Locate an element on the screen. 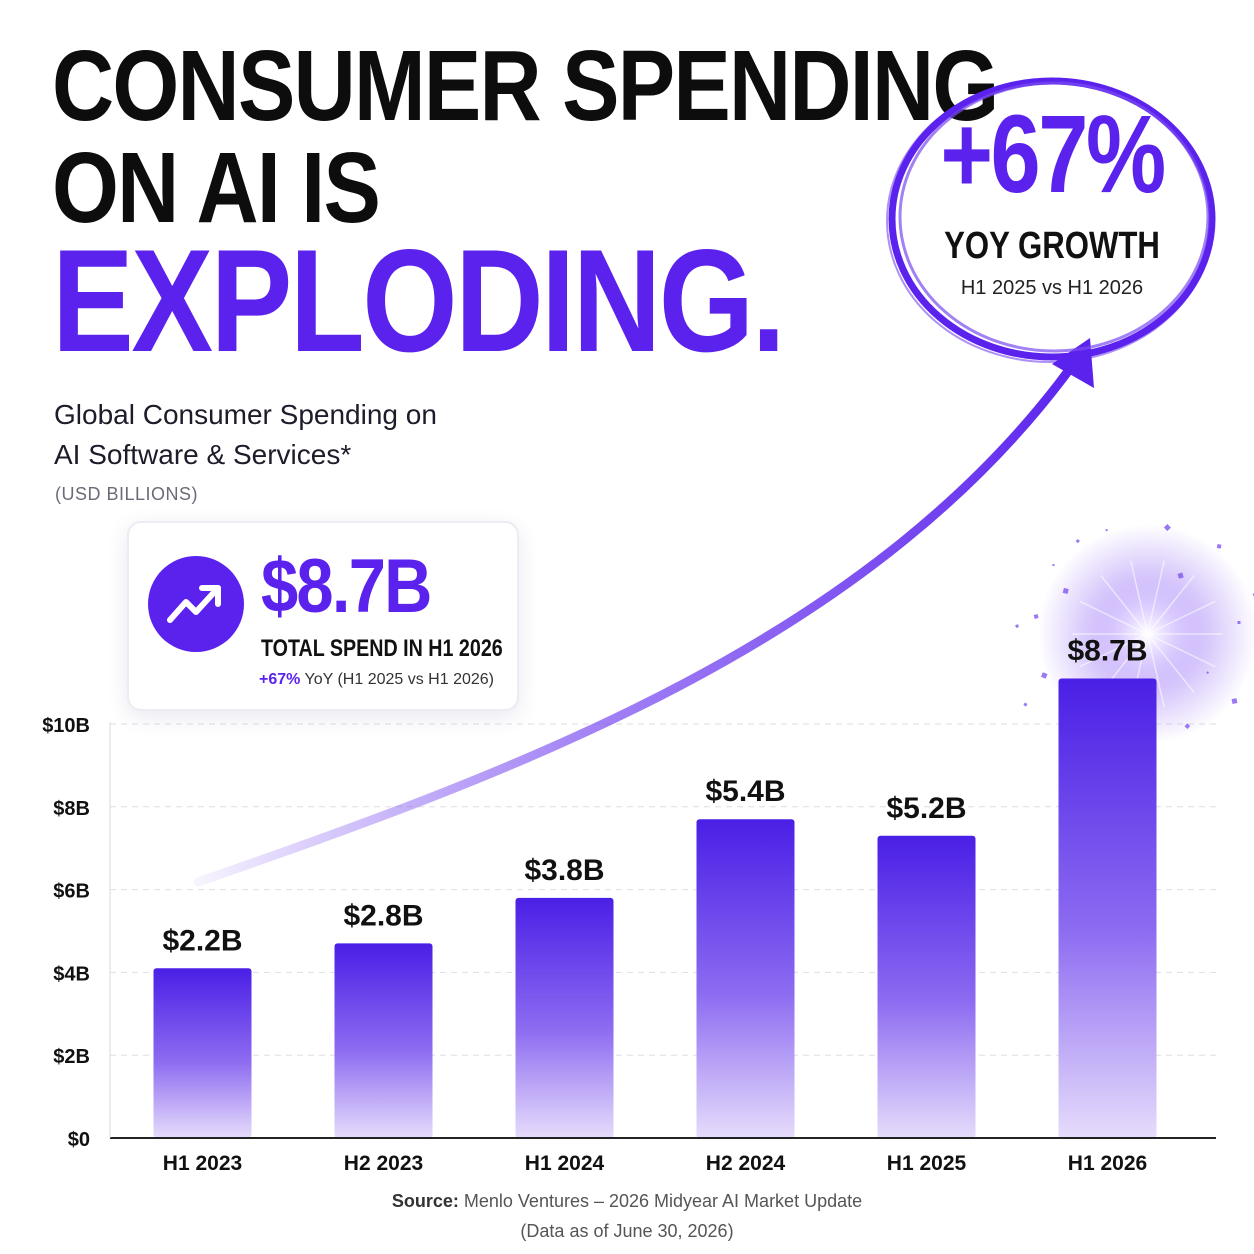 The height and width of the screenshot is (1254, 1254). trend-arrow-head is located at coordinates (1073, 363).